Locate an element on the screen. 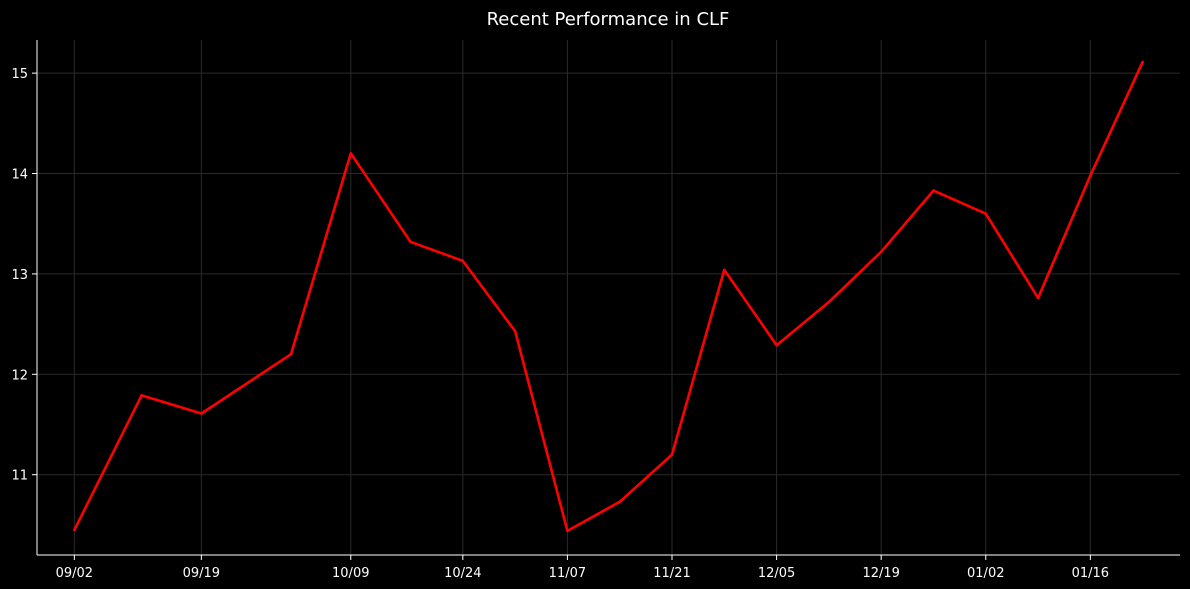 The width and height of the screenshot is (1190, 589). y-tick-label: 15 is located at coordinates (19, 74).